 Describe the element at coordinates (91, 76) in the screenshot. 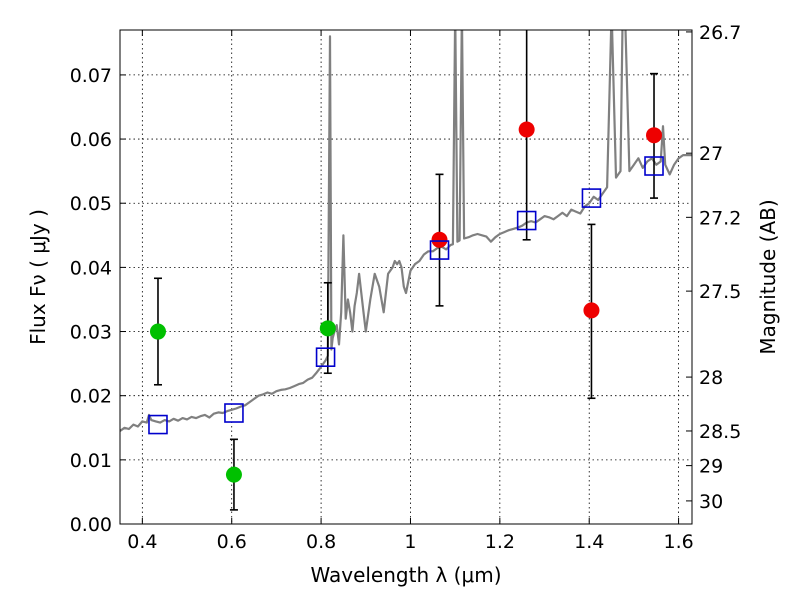

I see `y-tick-label: 0.07` at that location.